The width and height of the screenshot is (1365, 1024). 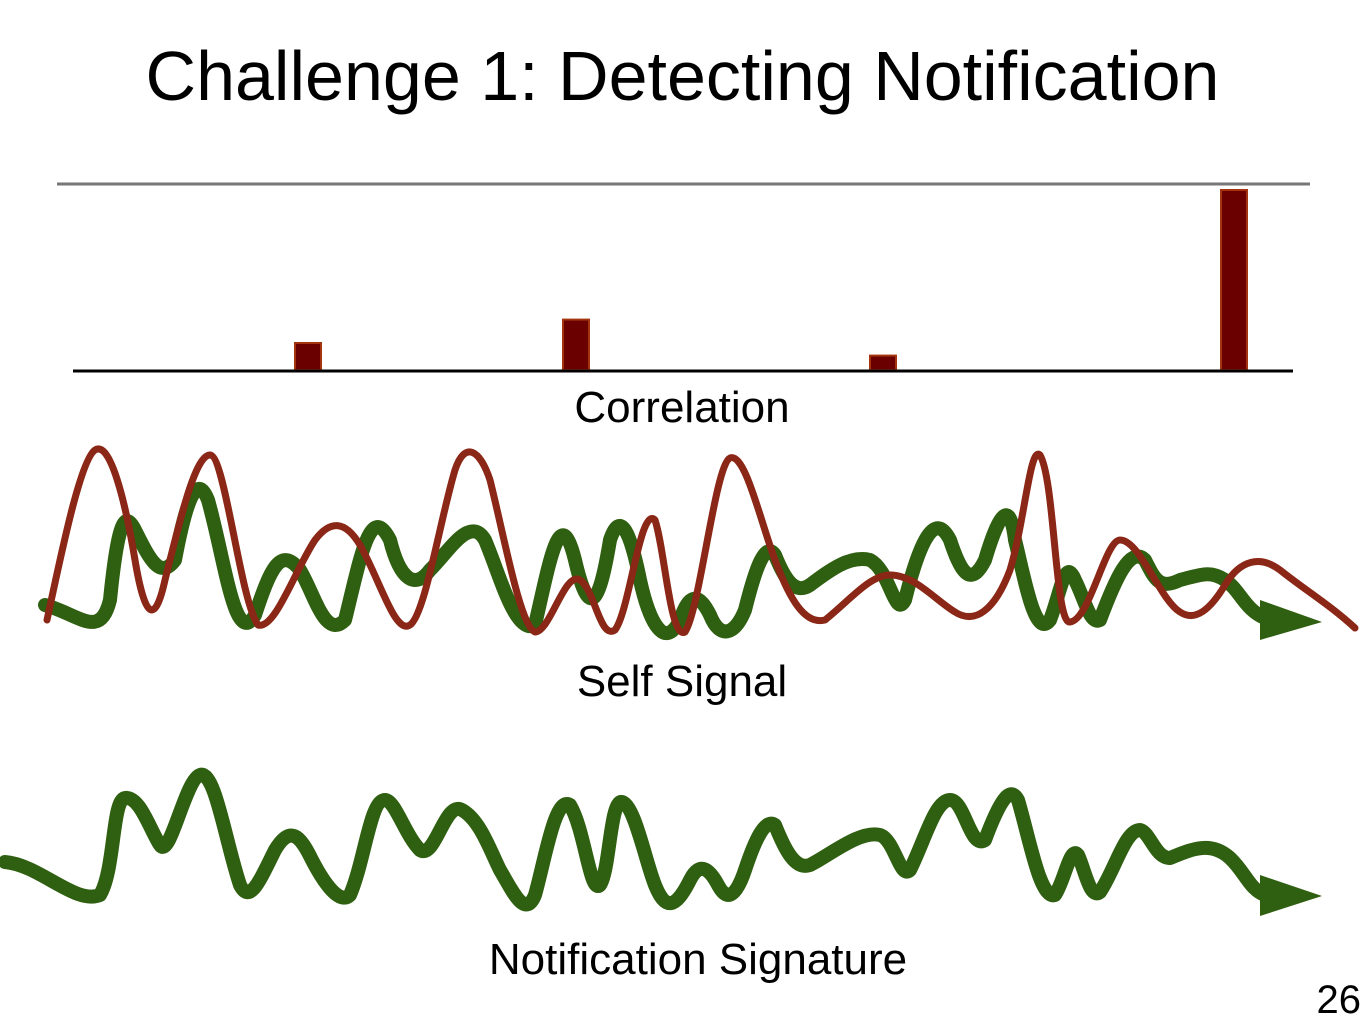 I want to click on correlation-label: Correlation, so click(x=682, y=407).